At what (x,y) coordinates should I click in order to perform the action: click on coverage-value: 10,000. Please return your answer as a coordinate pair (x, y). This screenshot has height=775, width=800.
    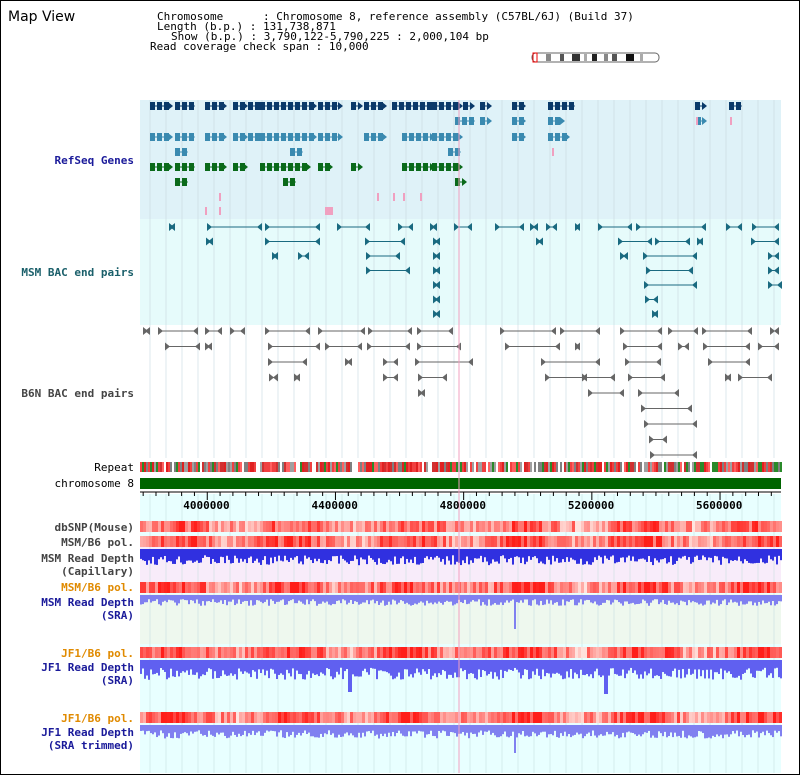
    Looking at the image, I should click on (348, 46).